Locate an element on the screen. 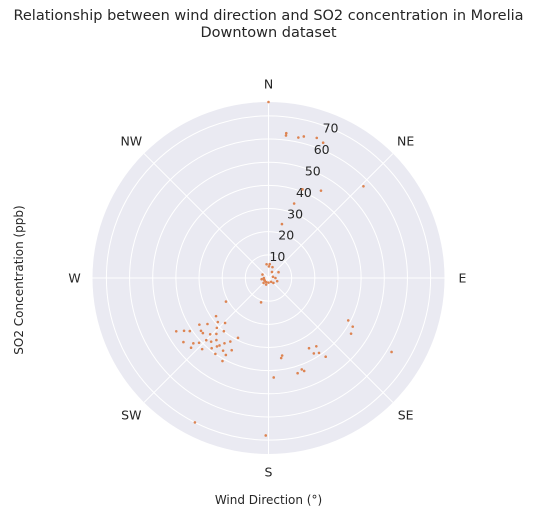 Image resolution: width=537 pixels, height=519 pixels. theta-label-s: S is located at coordinates (269, 472).